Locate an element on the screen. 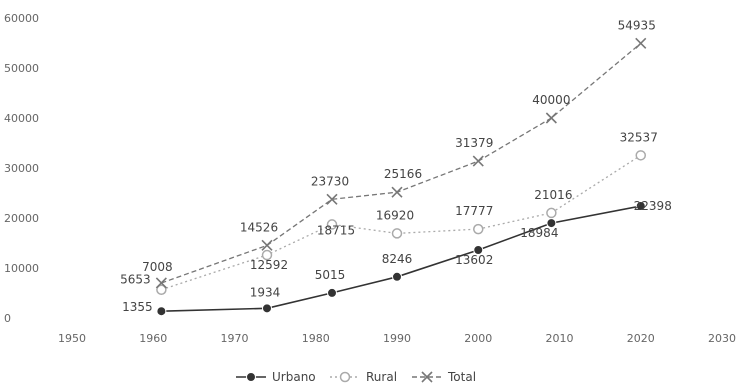 This screenshot has width=744, height=383. y-tick-label: 20000 is located at coordinates (21, 218).